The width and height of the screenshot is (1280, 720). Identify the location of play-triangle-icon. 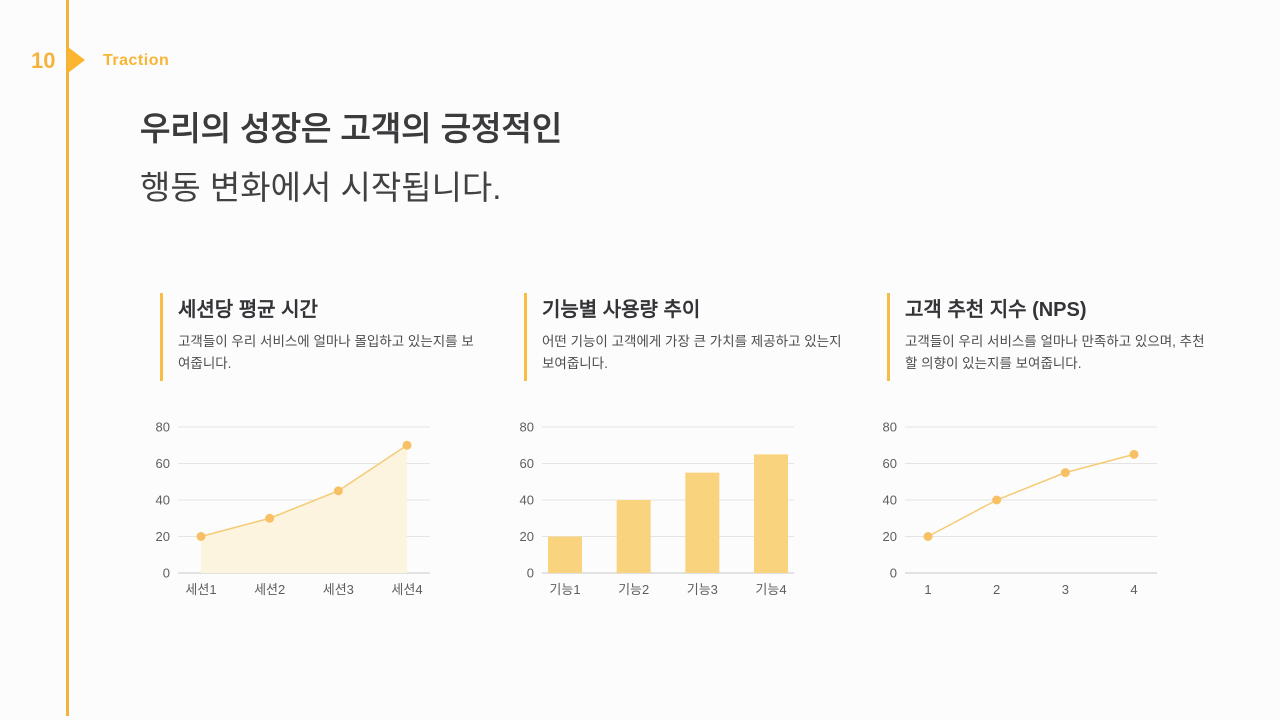
(76, 60).